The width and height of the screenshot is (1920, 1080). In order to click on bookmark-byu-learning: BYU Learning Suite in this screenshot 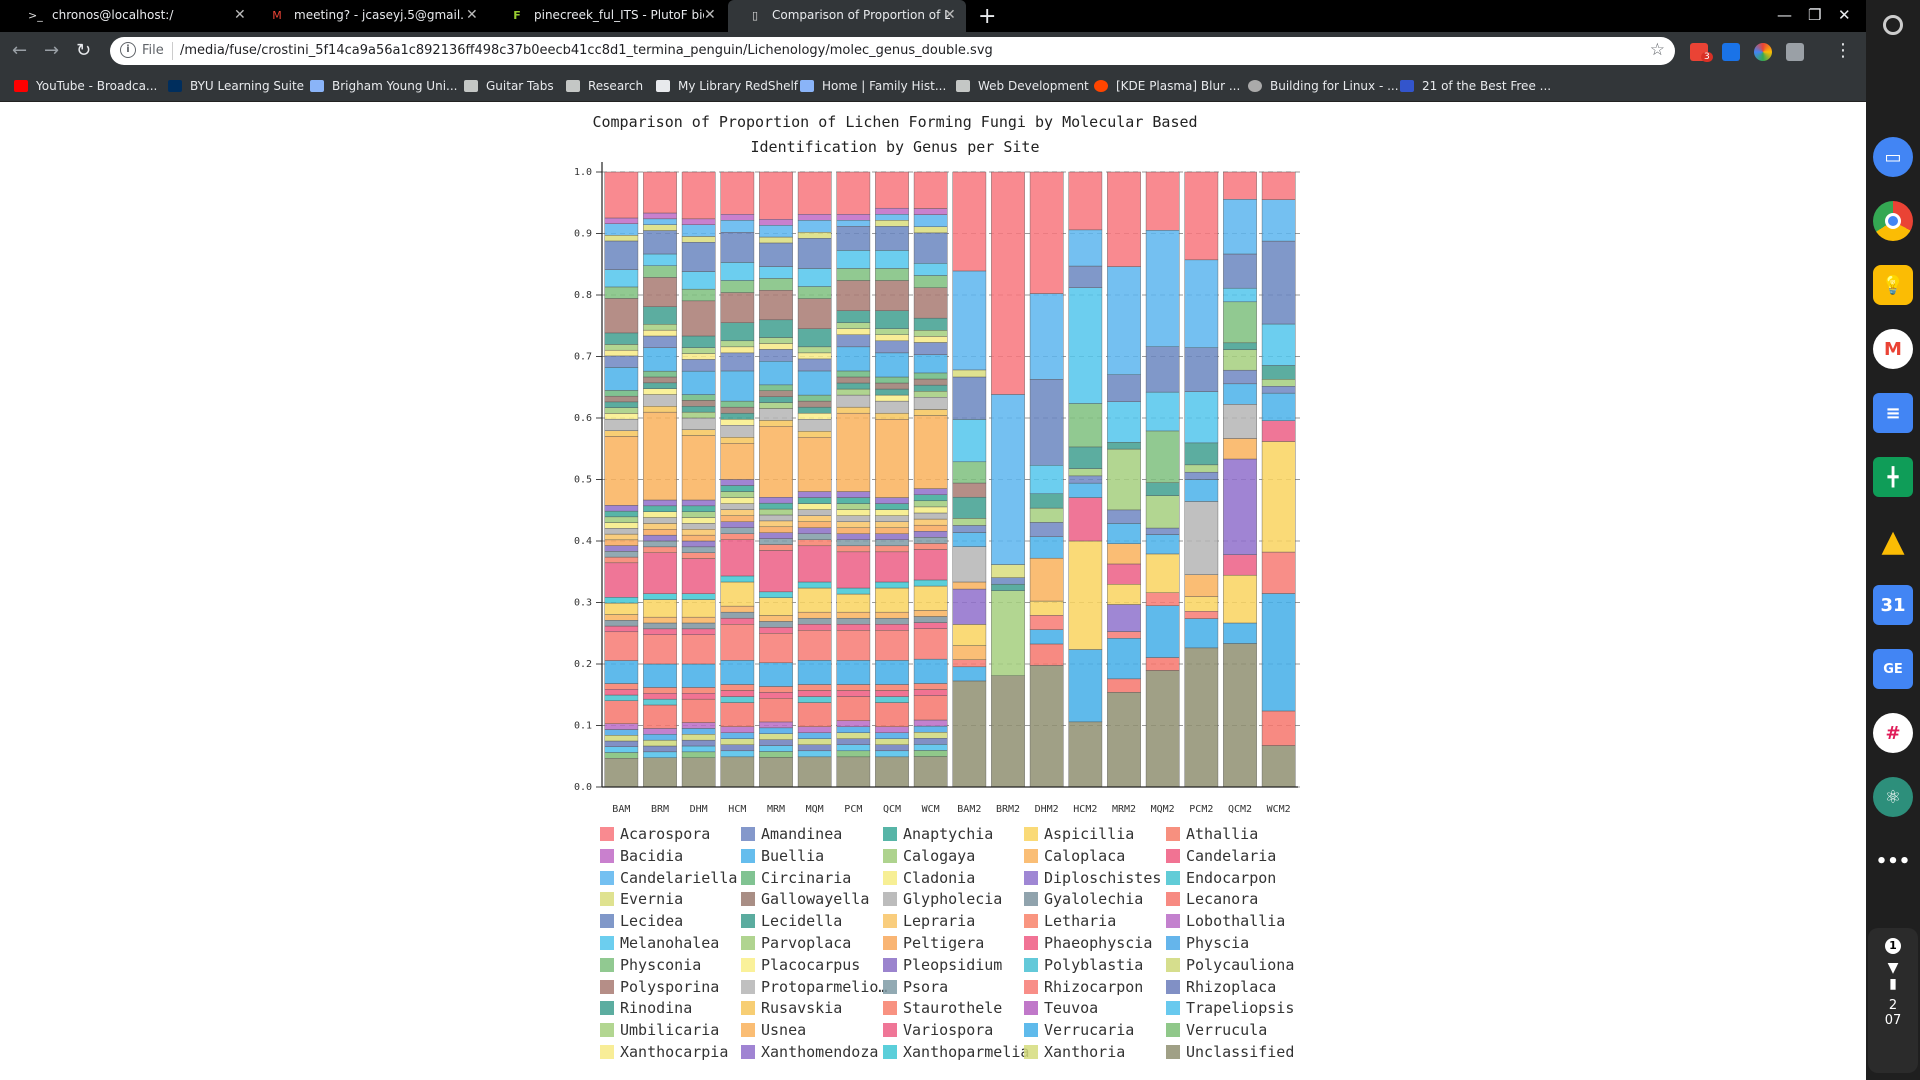, I will do `click(236, 86)`.